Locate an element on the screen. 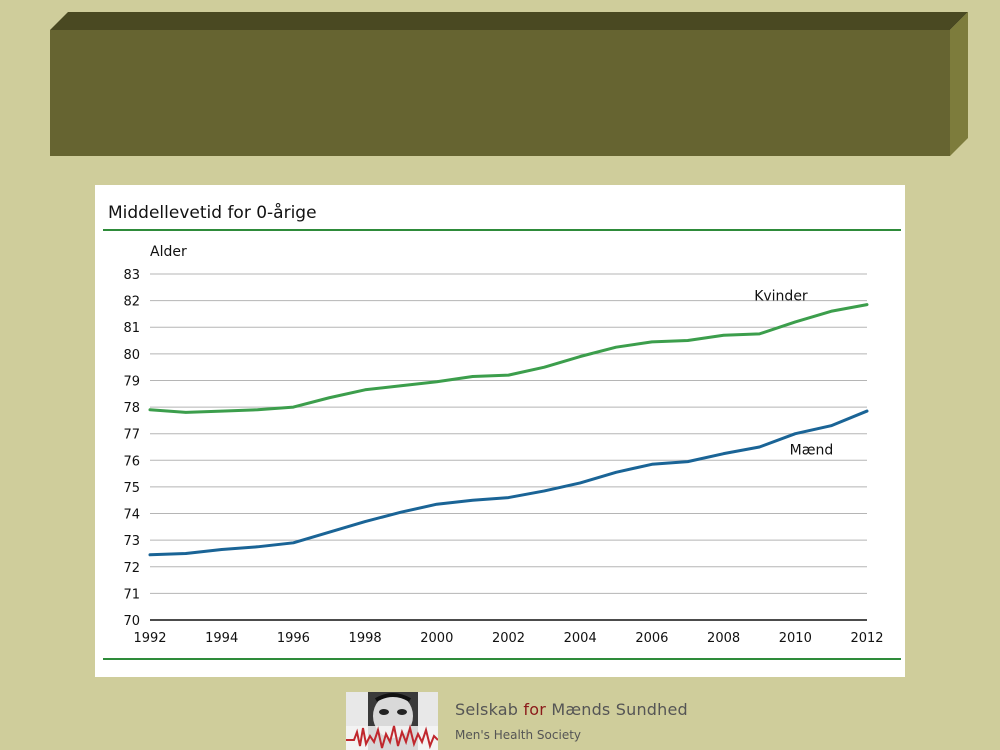  y-tick-label: 75 is located at coordinates (131, 488).